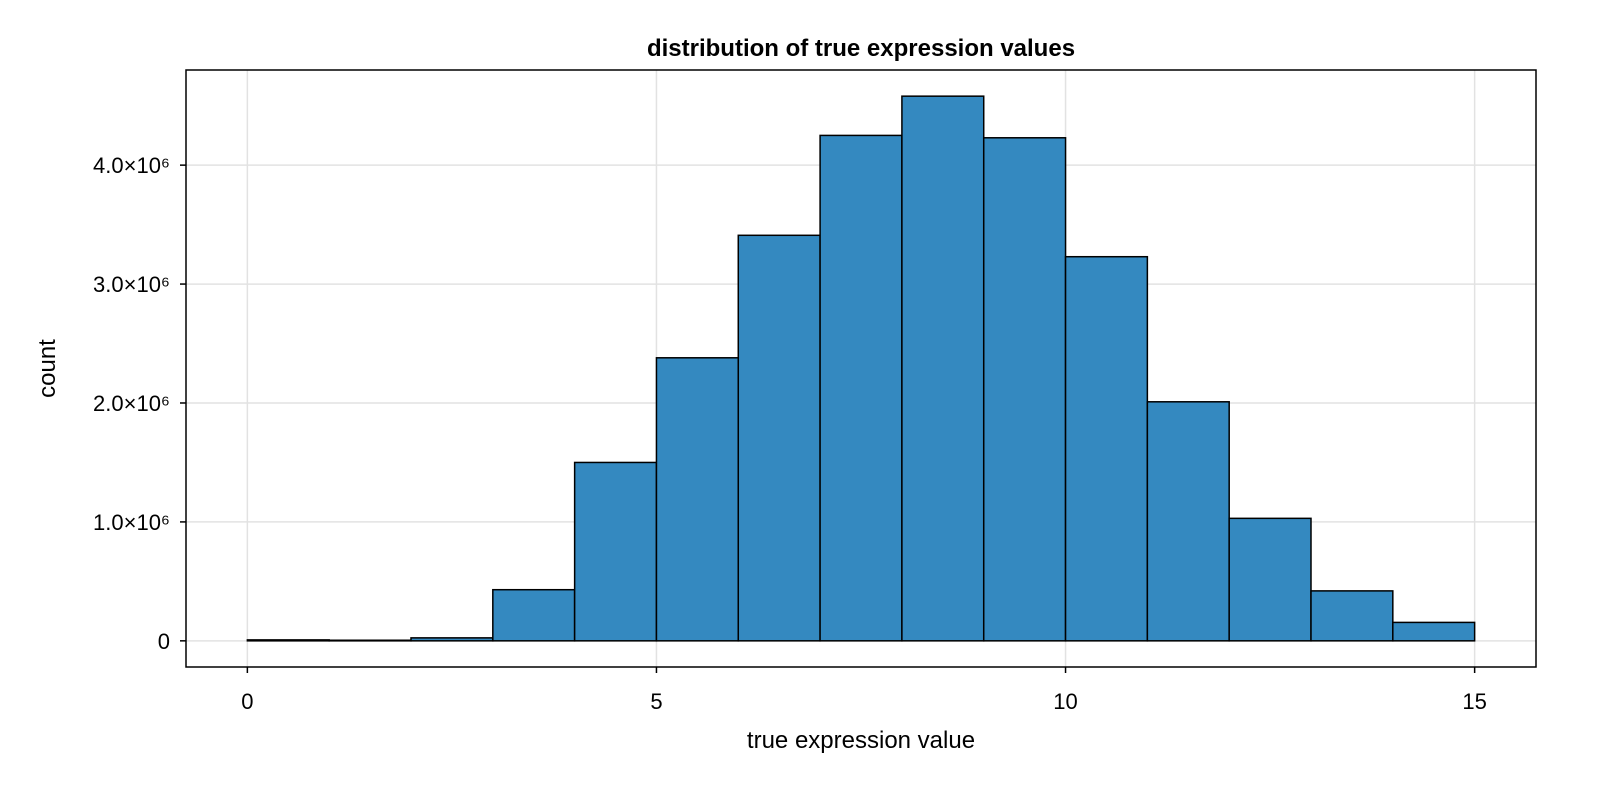  What do you see at coordinates (656, 701) in the screenshot?
I see `x-tick-label: 5` at bounding box center [656, 701].